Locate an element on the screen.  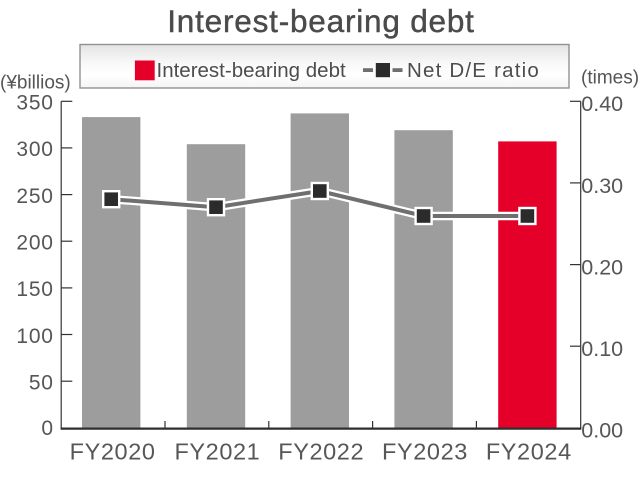
svg-text: 0.40 is located at coordinates (602, 104).